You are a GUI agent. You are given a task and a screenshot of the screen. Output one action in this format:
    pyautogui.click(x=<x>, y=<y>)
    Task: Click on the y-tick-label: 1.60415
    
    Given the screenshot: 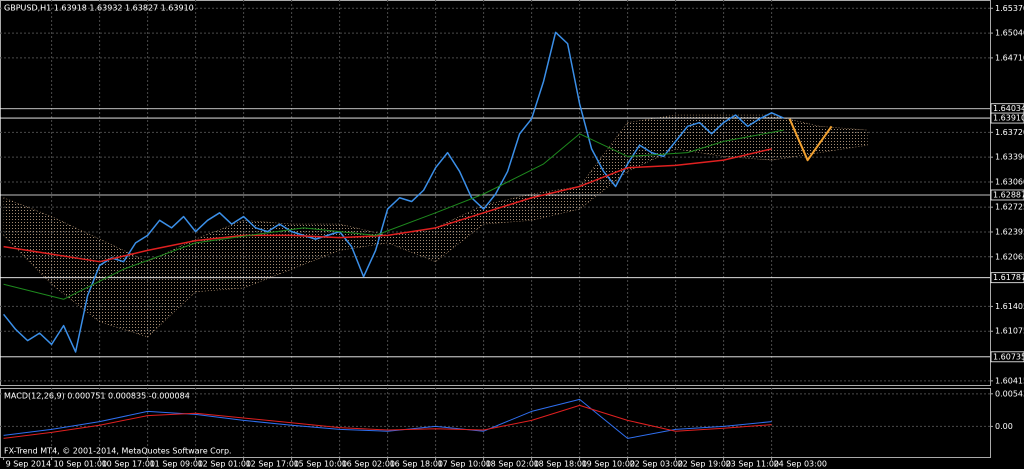 What is the action you would take?
    pyautogui.click(x=1009, y=380)
    